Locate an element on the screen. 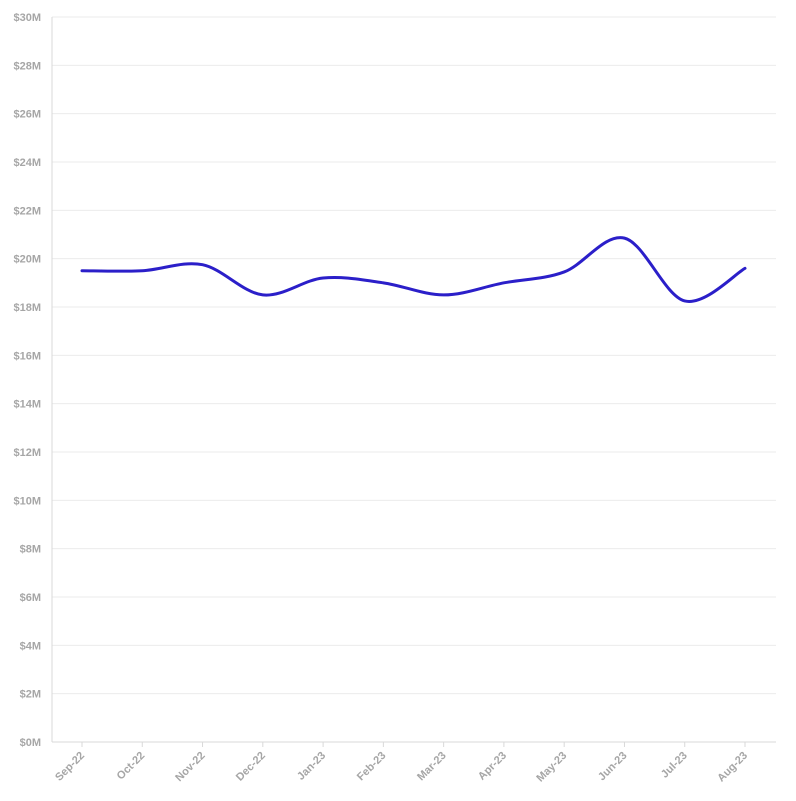  y-tick-label: $18M is located at coordinates (27, 308).